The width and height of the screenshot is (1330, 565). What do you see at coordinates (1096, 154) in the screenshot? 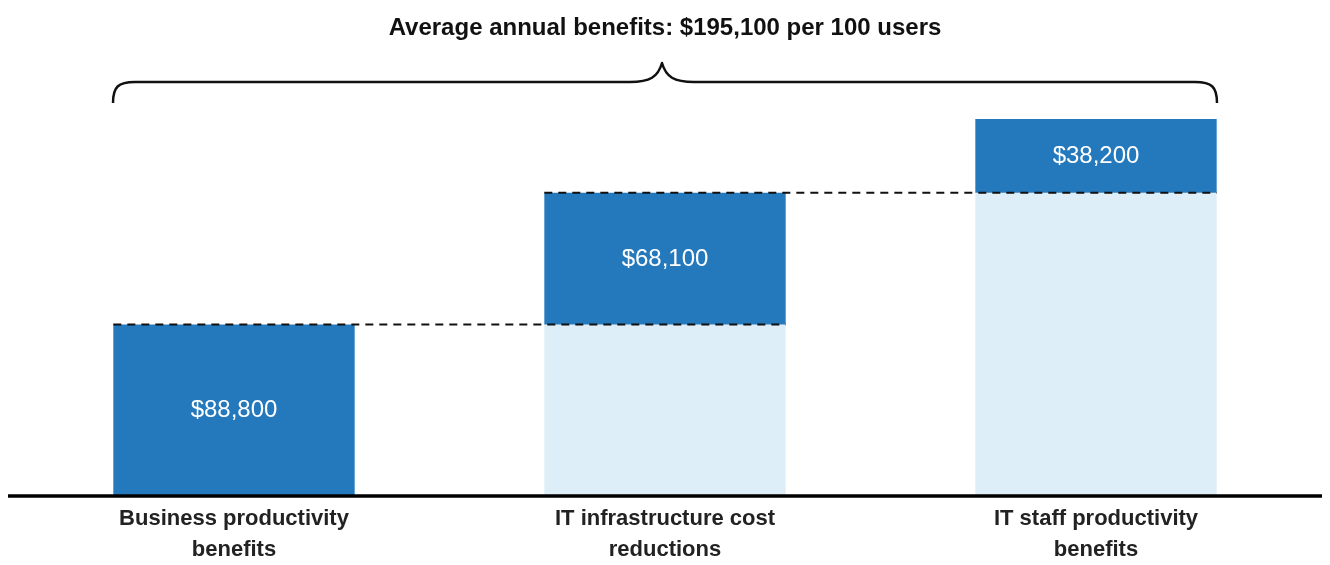
I see `data-label: $38,200` at bounding box center [1096, 154].